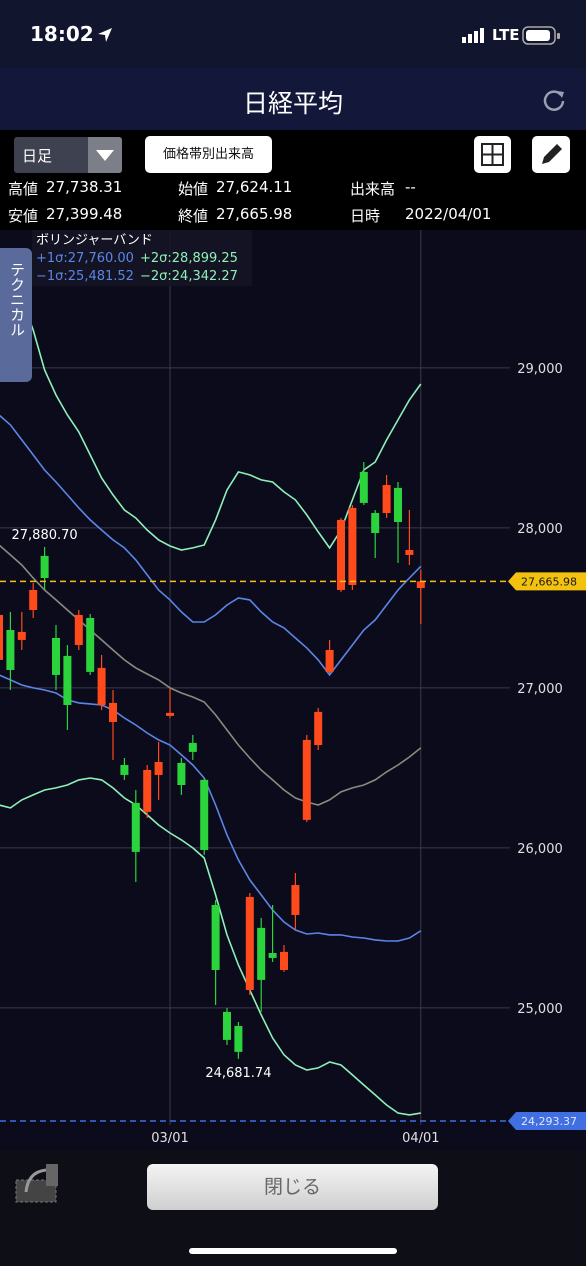 The image size is (586, 1266). What do you see at coordinates (293, 34) in the screenshot?
I see `status-bar: 18:02 LTE` at bounding box center [293, 34].